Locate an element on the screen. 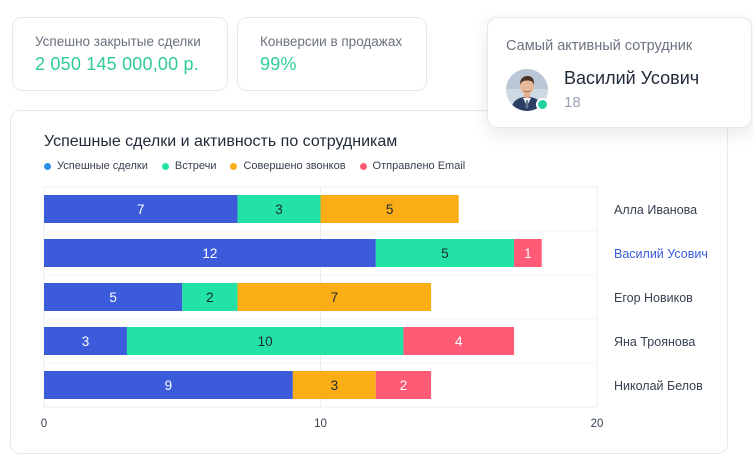 The width and height of the screenshot is (753, 470). bar-value-label: 10 is located at coordinates (265, 341).